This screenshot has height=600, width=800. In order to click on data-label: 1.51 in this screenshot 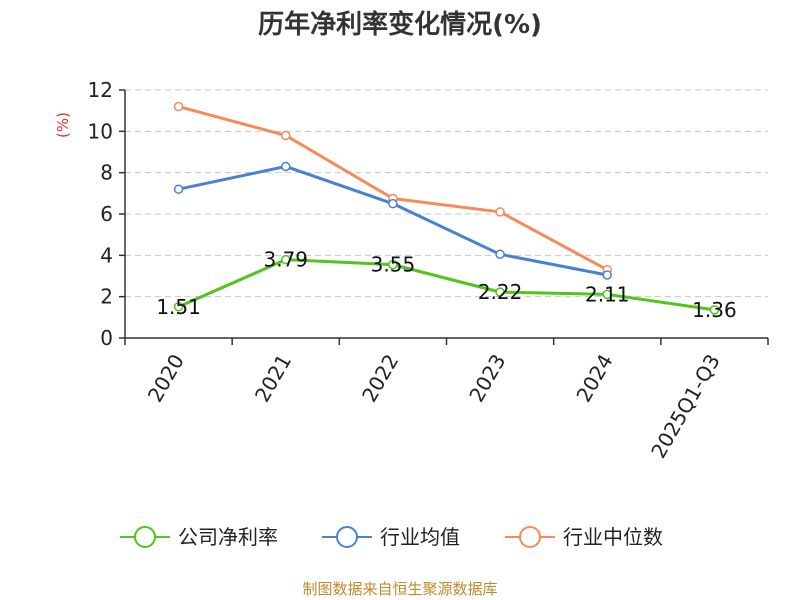, I will do `click(178, 307)`.